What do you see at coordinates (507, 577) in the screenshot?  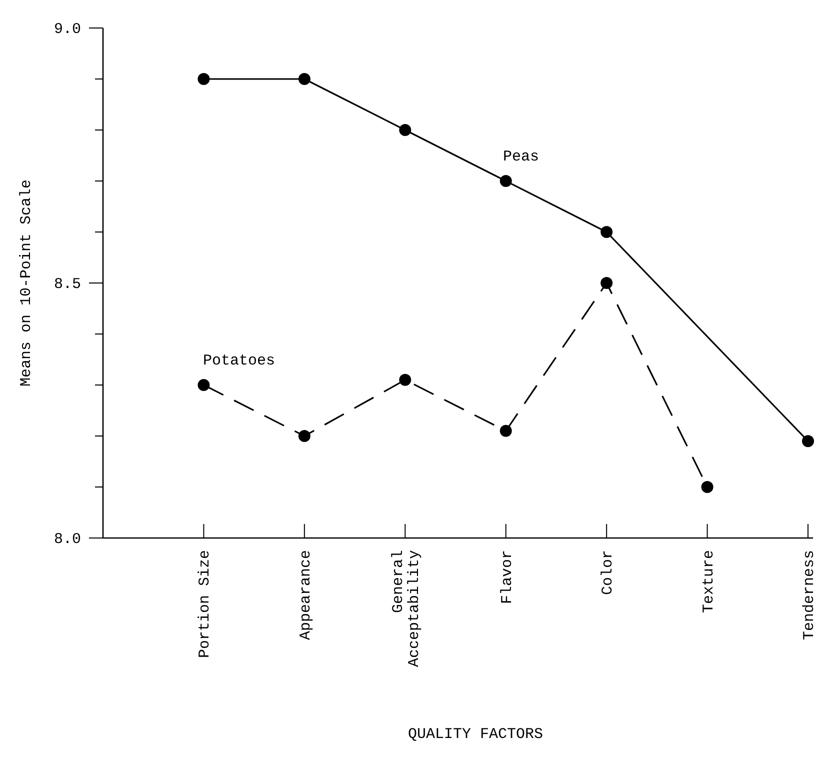 I see `x-tick-label: Flavor` at bounding box center [507, 577].